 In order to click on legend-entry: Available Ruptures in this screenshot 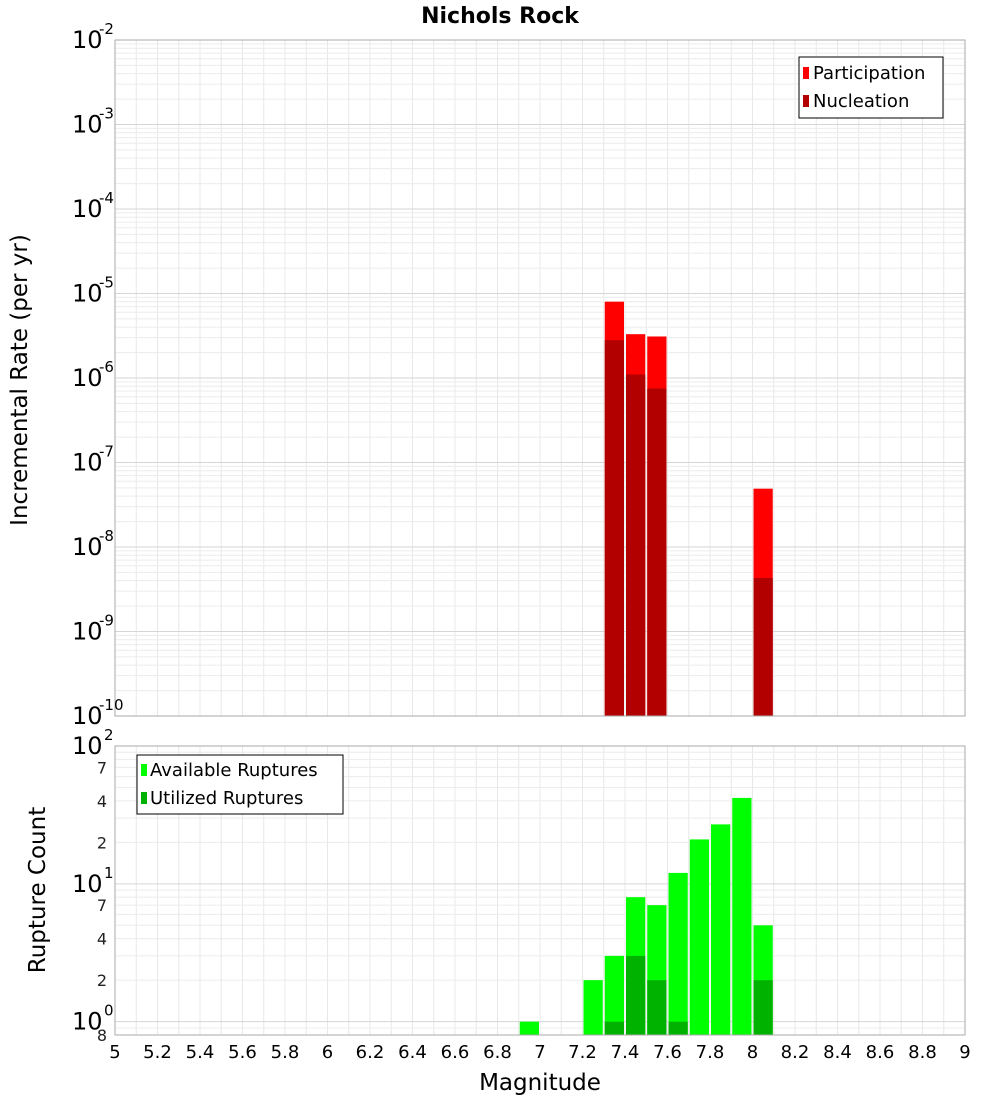, I will do `click(234, 770)`.